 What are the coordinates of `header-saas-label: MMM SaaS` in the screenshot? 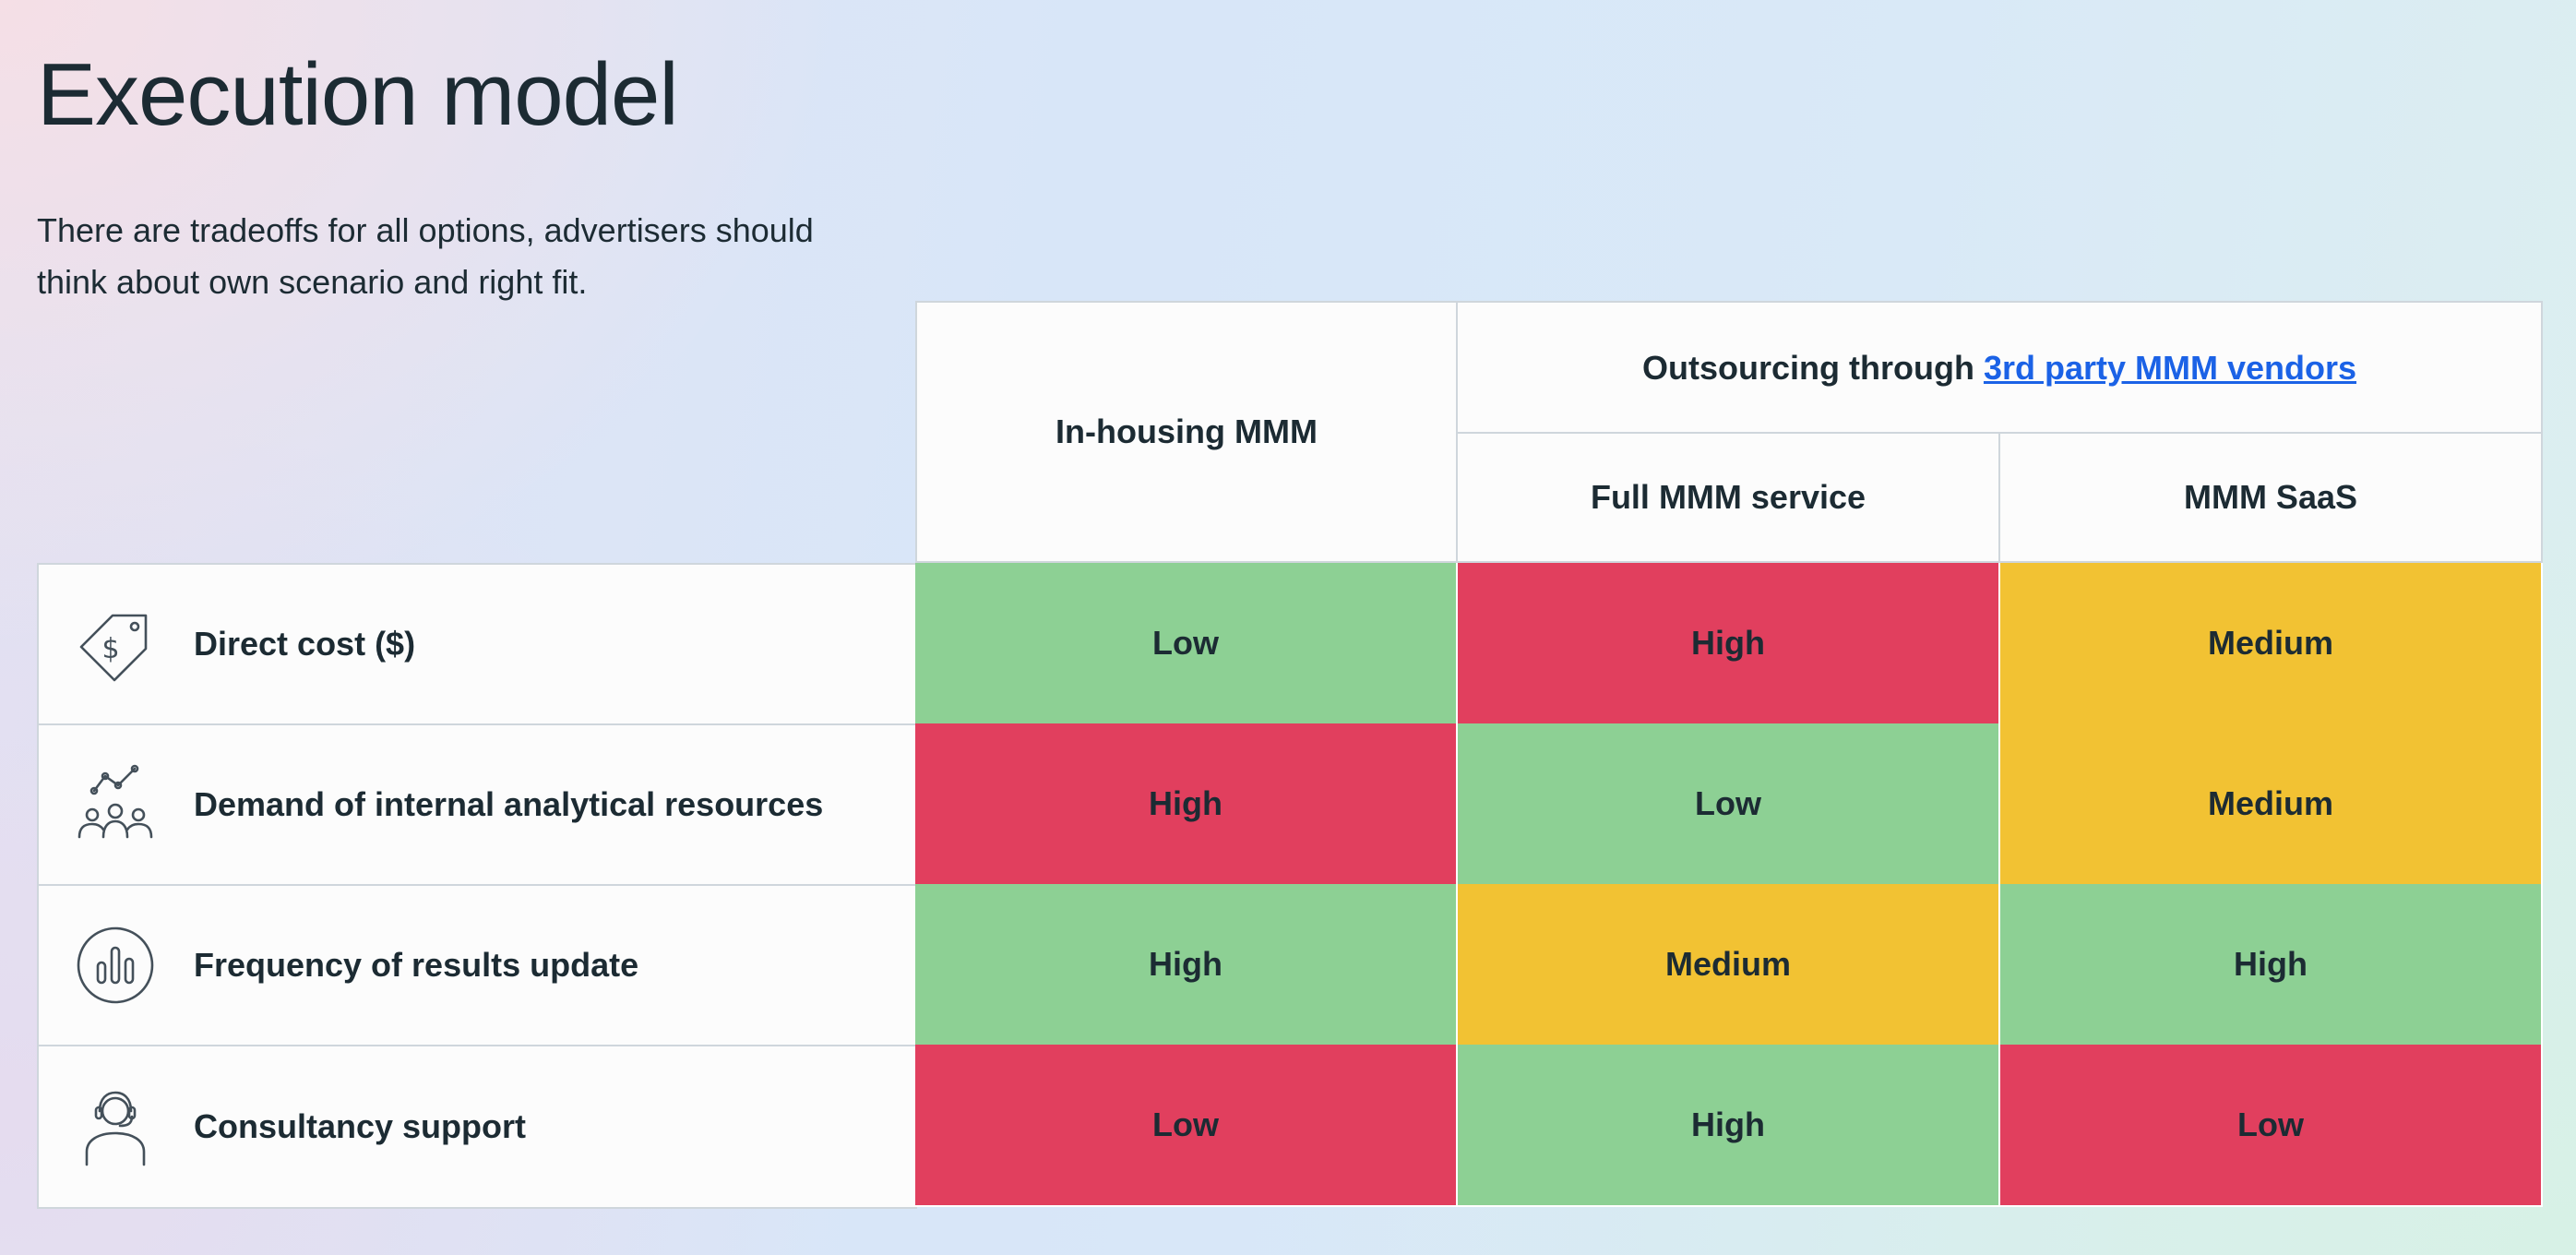 It's located at (2270, 497).